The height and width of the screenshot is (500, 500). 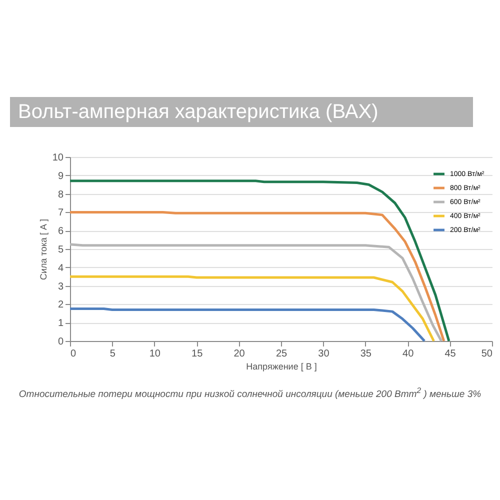 I want to click on x-tick-label: 30, so click(x=324, y=354).